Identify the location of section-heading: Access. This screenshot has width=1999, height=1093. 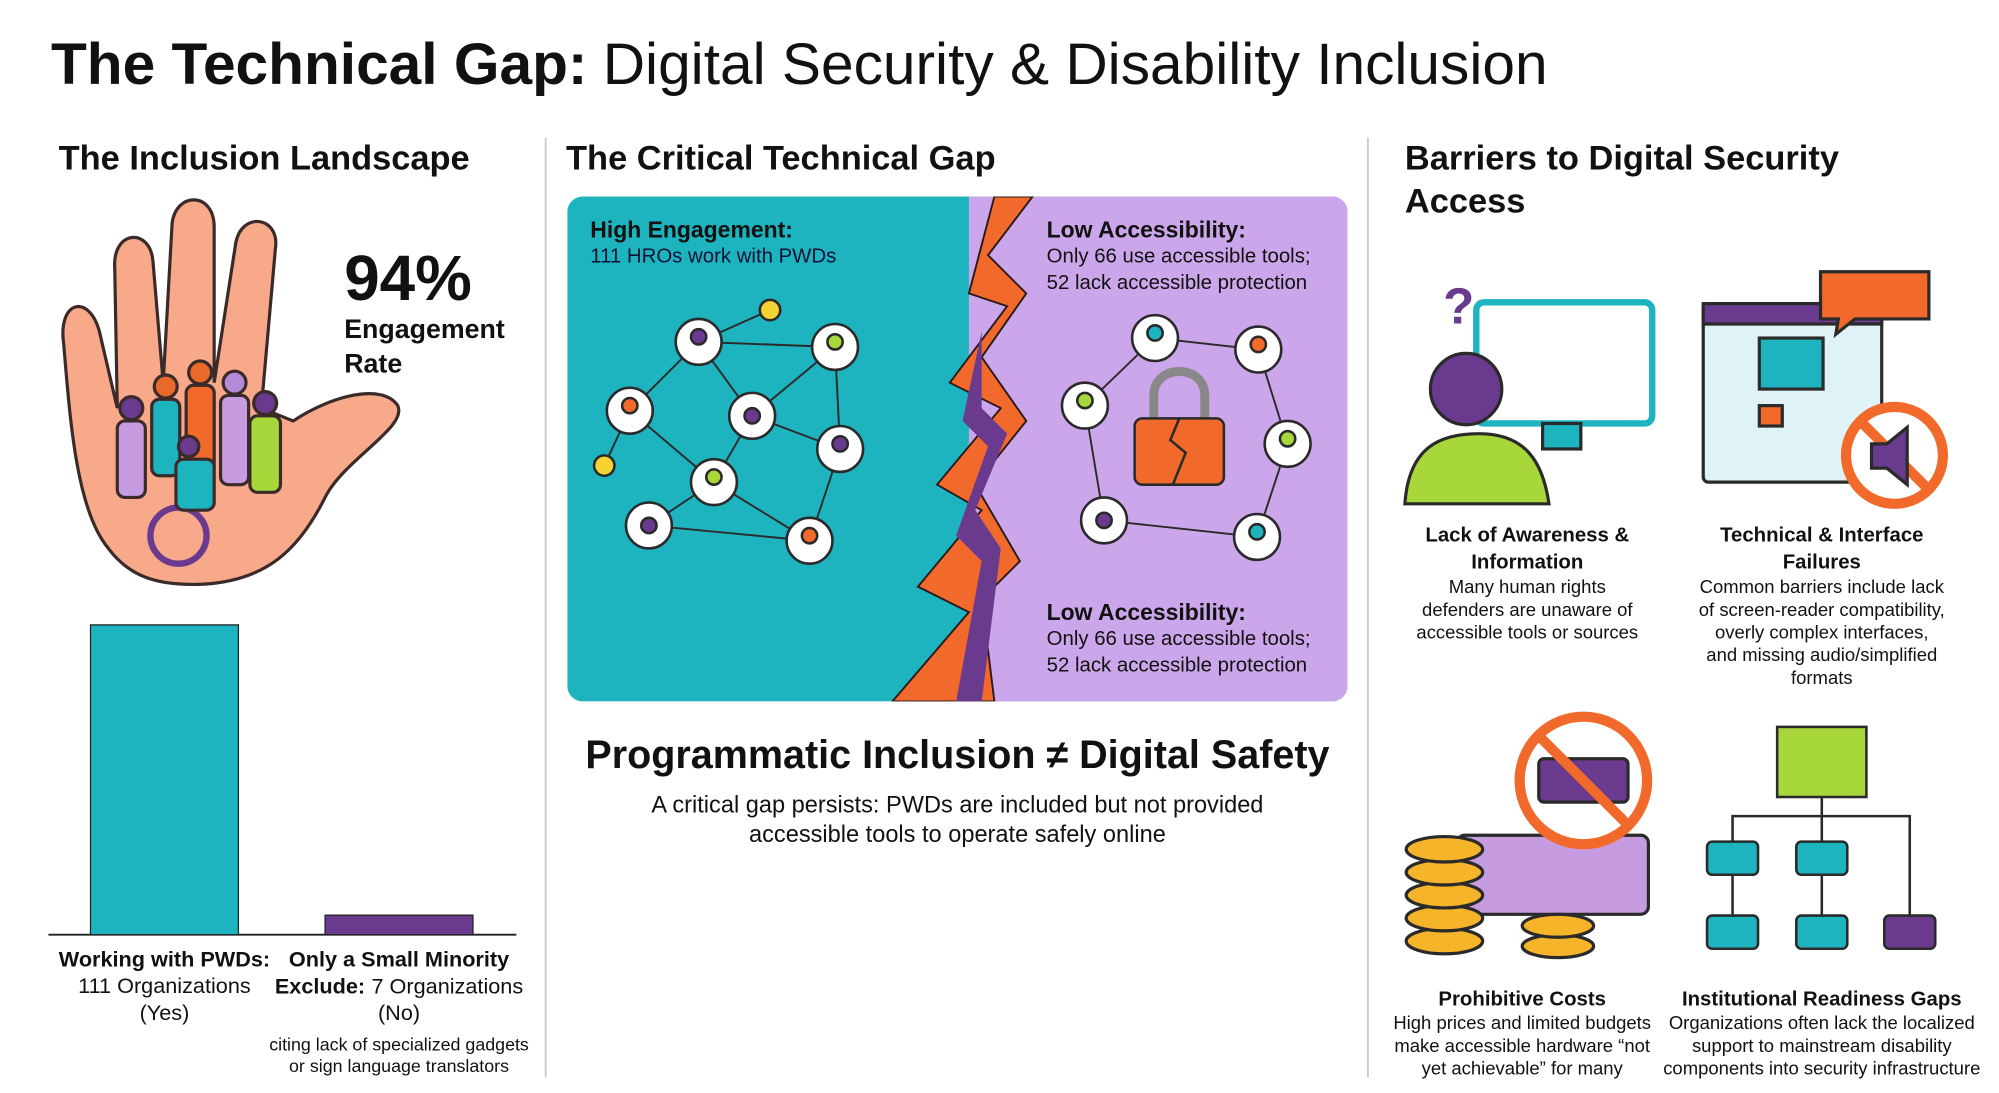
(1465, 202).